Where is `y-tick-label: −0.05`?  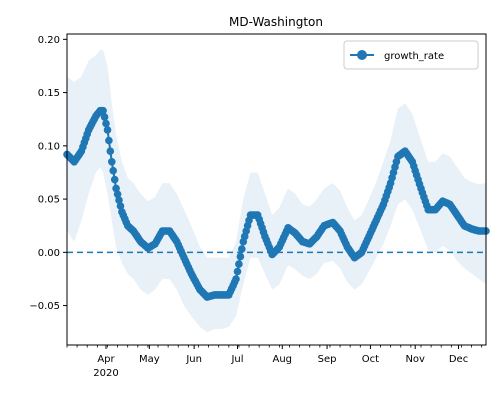
y-tick-label: −0.05 is located at coordinates (44, 306).